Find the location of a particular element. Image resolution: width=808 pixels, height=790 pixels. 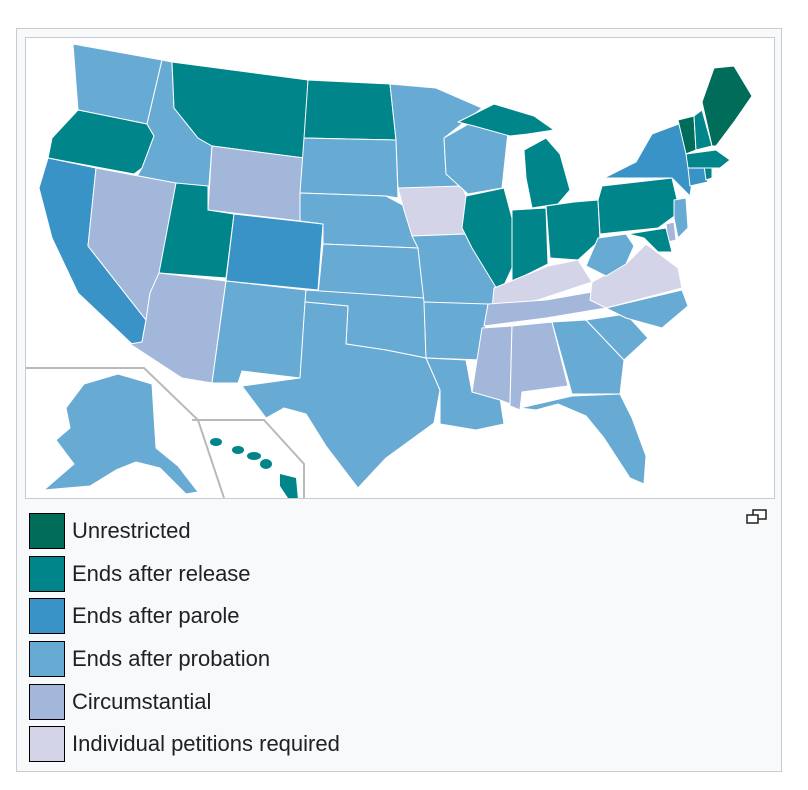

legend-item-ends-after-parole: Ends after parole is located at coordinates (184, 616).